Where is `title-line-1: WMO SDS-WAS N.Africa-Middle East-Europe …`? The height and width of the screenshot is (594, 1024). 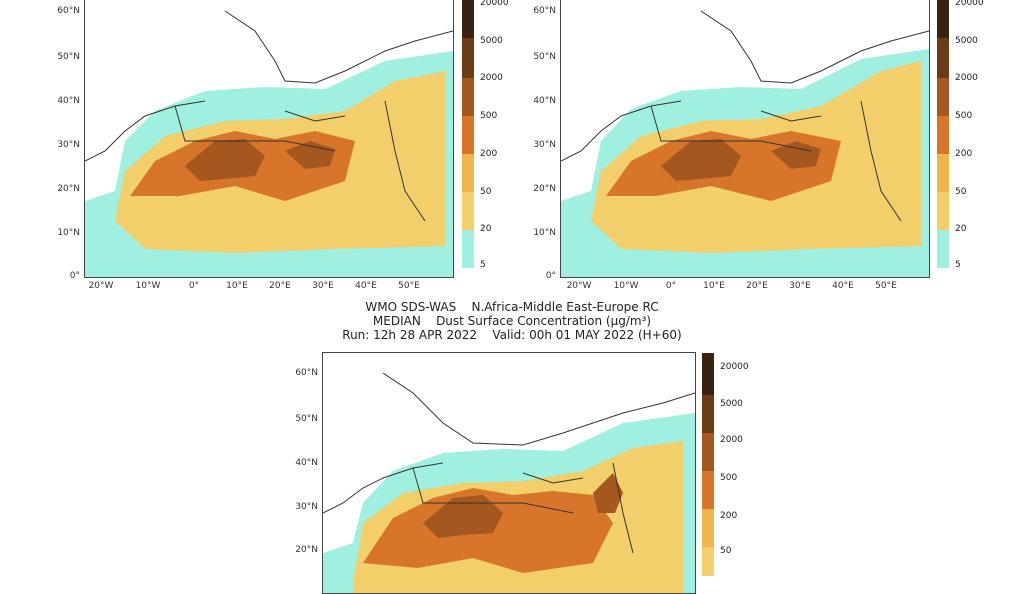 title-line-1: WMO SDS-WAS N.Africa-Middle East-Europe … is located at coordinates (512, 307).